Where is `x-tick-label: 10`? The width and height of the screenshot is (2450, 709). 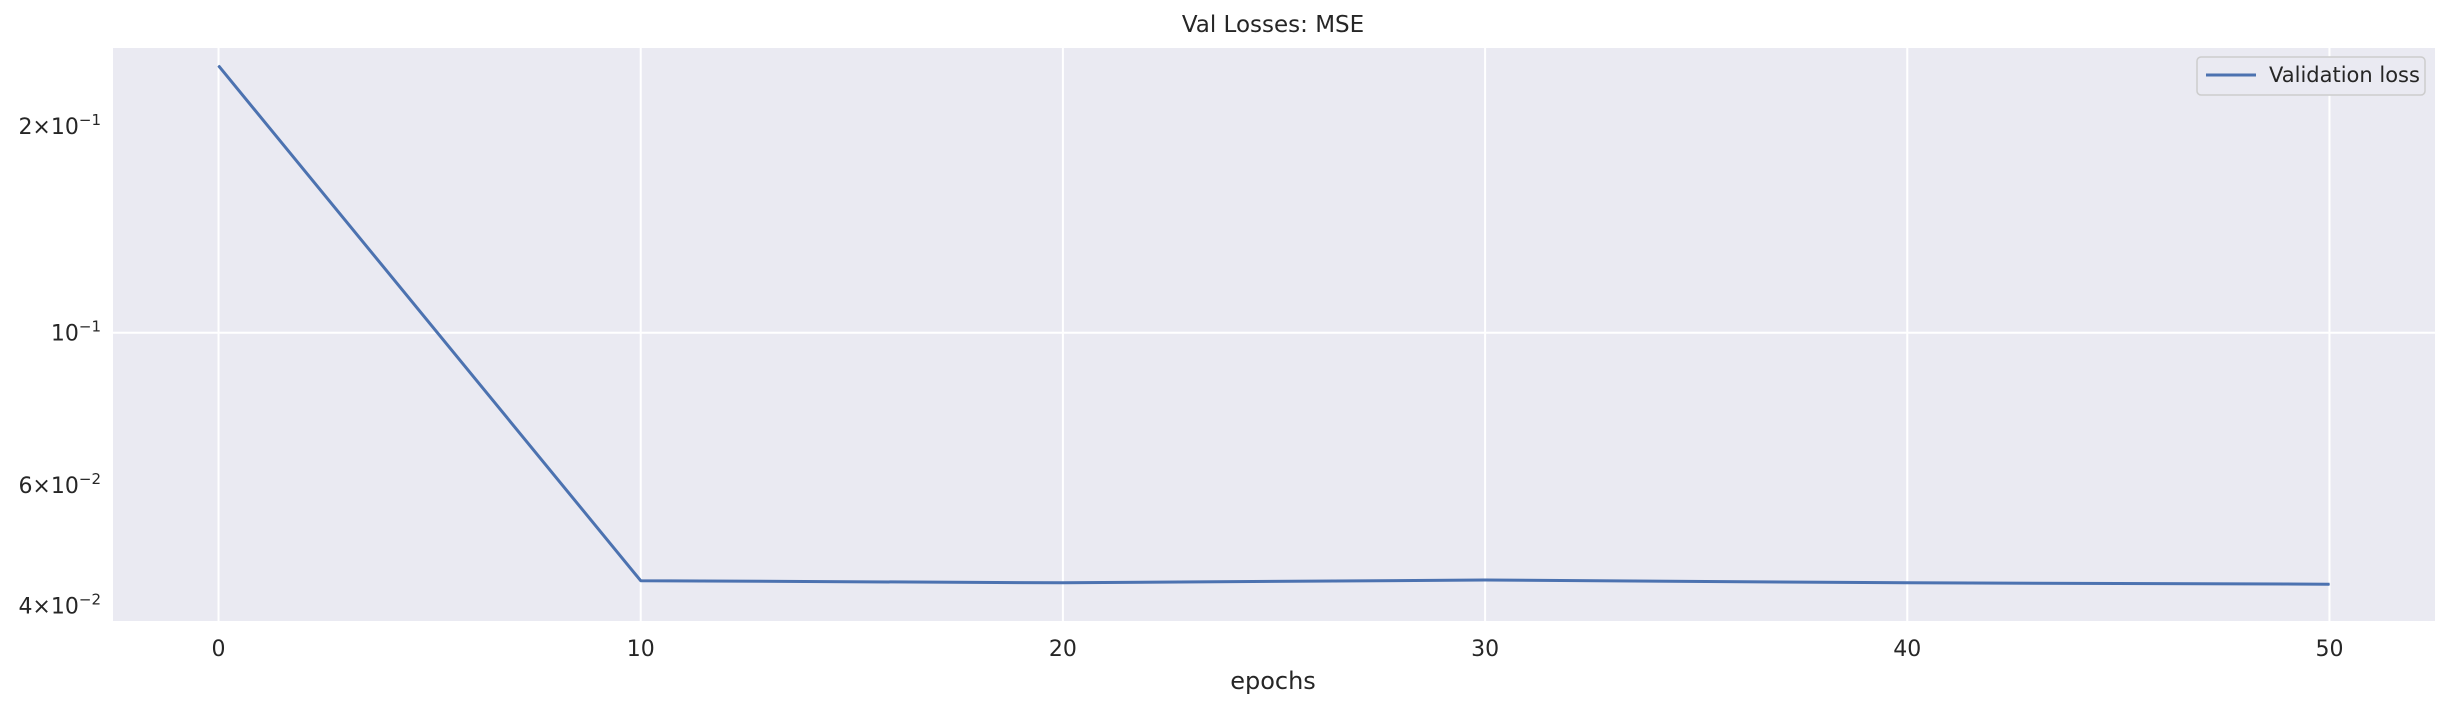
x-tick-label: 10 is located at coordinates (641, 649).